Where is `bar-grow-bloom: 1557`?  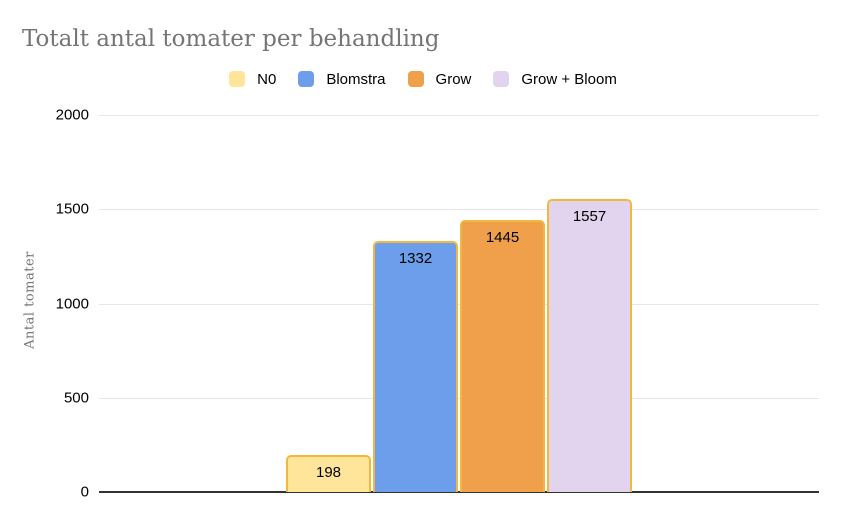
bar-grow-bloom: 1557 is located at coordinates (589, 345).